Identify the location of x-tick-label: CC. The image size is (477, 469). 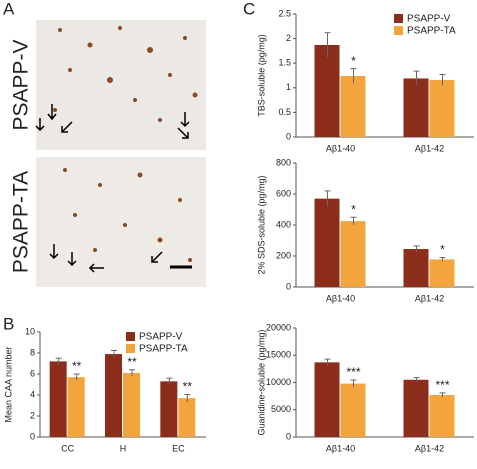
(67, 448).